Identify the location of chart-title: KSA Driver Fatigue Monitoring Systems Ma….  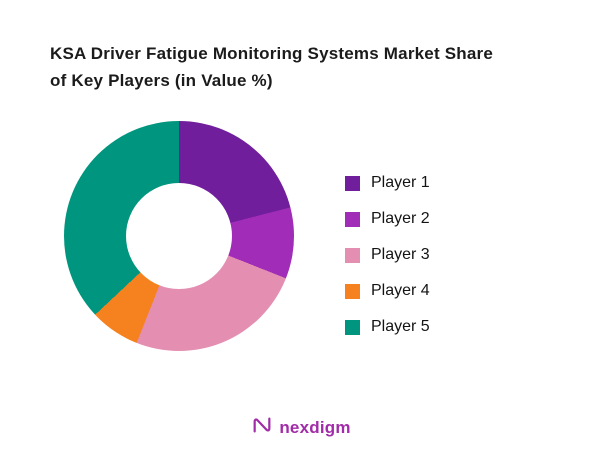
(310, 67).